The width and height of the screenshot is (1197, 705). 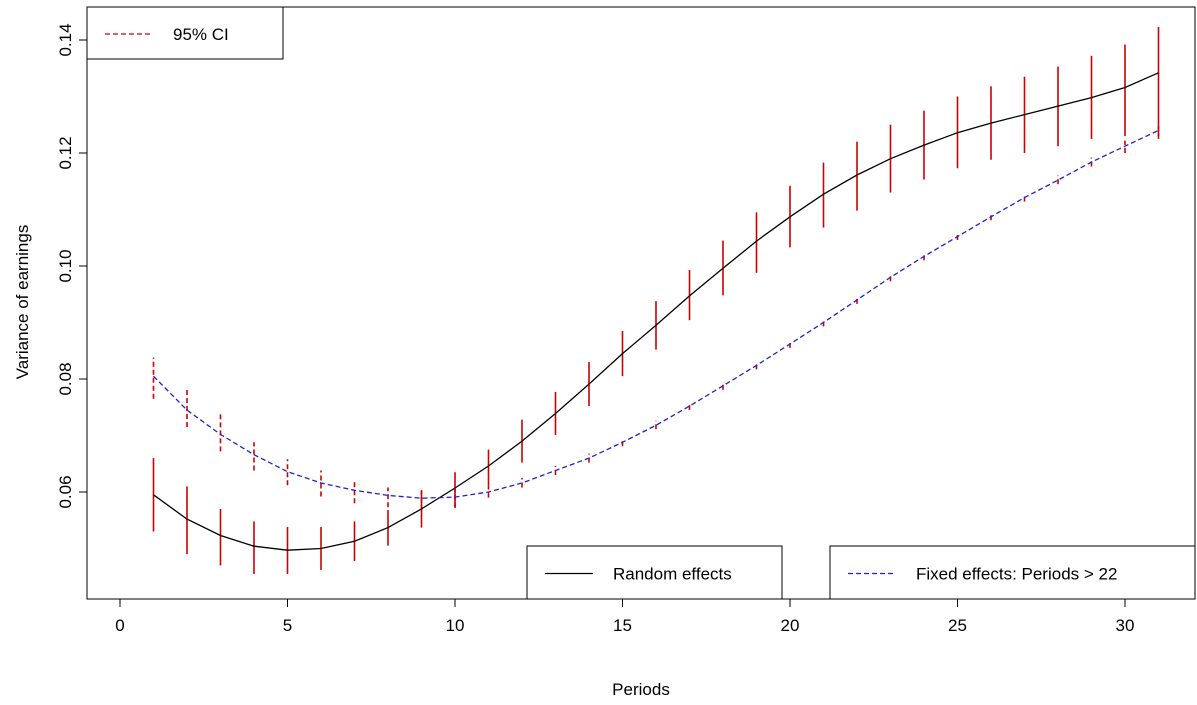 What do you see at coordinates (622, 625) in the screenshot?
I see `x-tick-label: 15` at bounding box center [622, 625].